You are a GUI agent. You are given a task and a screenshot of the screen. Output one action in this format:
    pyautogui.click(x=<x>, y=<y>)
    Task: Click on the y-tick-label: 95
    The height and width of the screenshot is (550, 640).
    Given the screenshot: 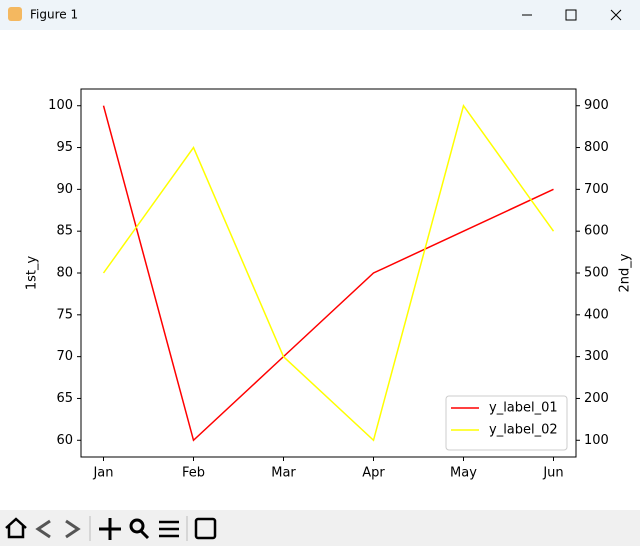 What is the action you would take?
    pyautogui.click(x=64, y=147)
    